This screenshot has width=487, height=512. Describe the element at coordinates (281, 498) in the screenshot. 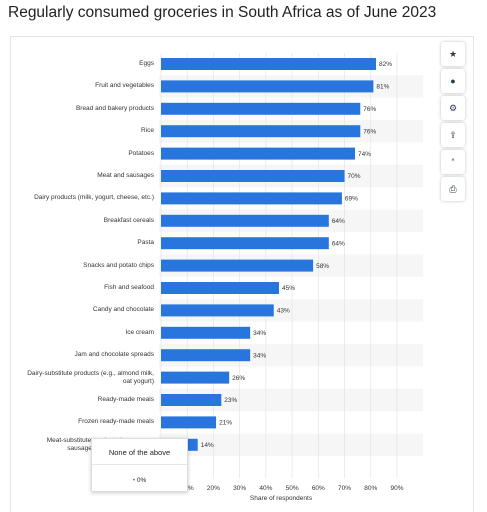

I see `x-axis-title: Share of respondents` at that location.